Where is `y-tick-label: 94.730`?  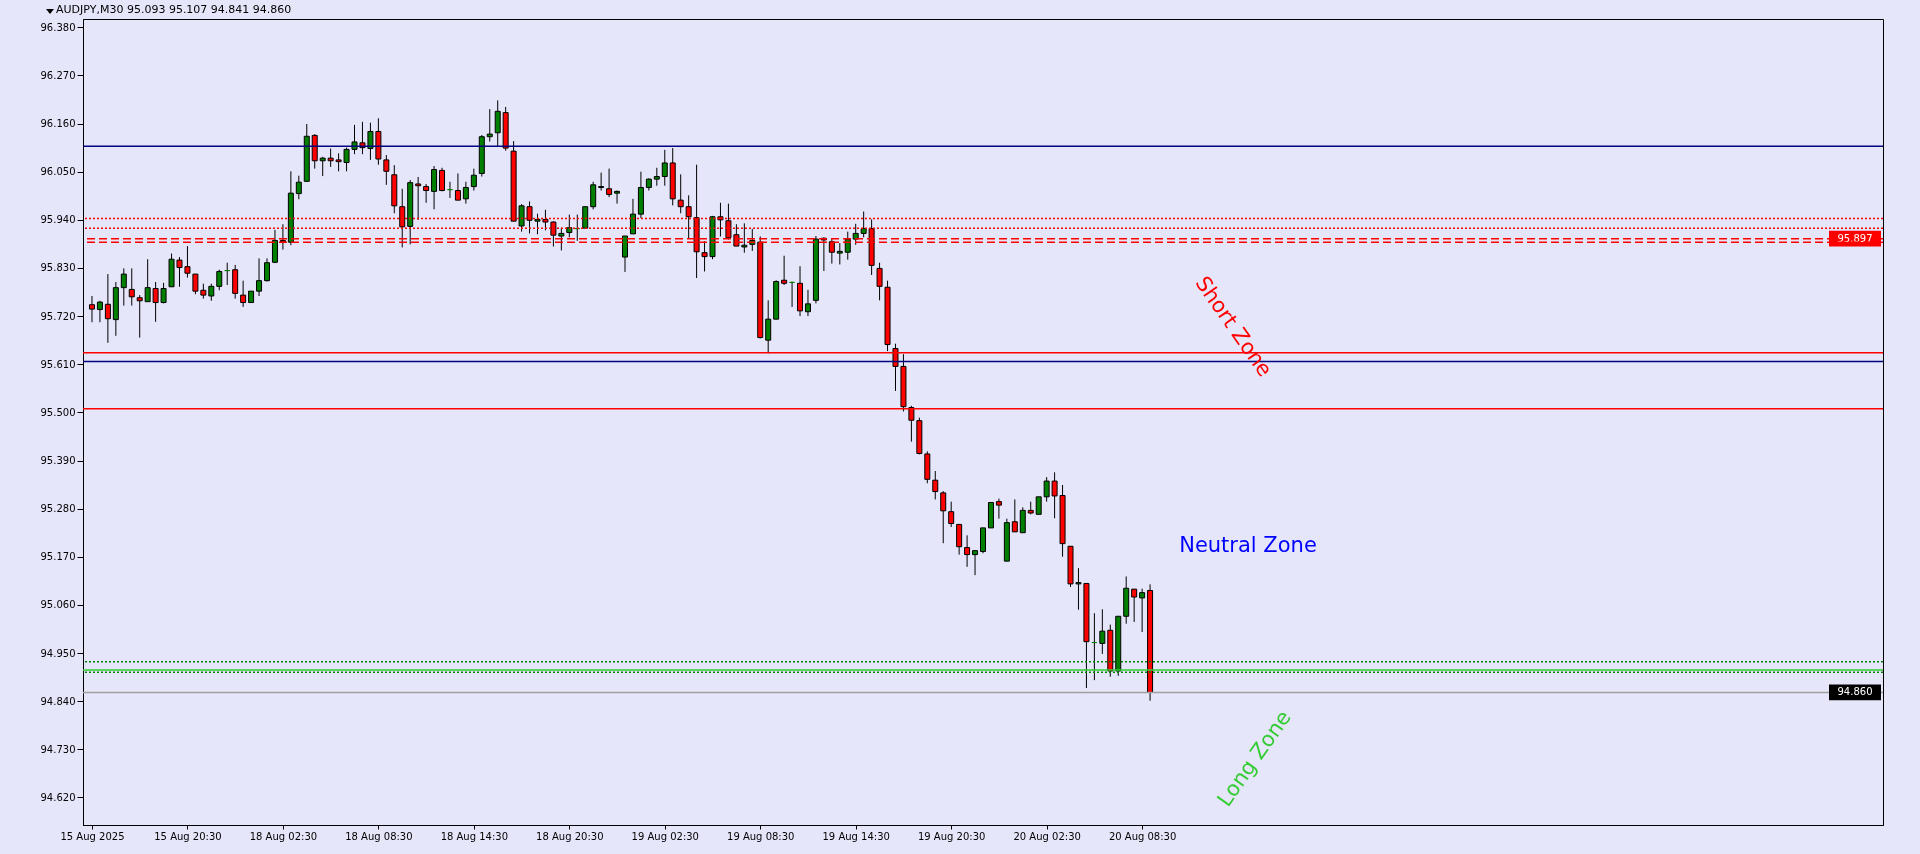
y-tick-label: 94.730 is located at coordinates (58, 749).